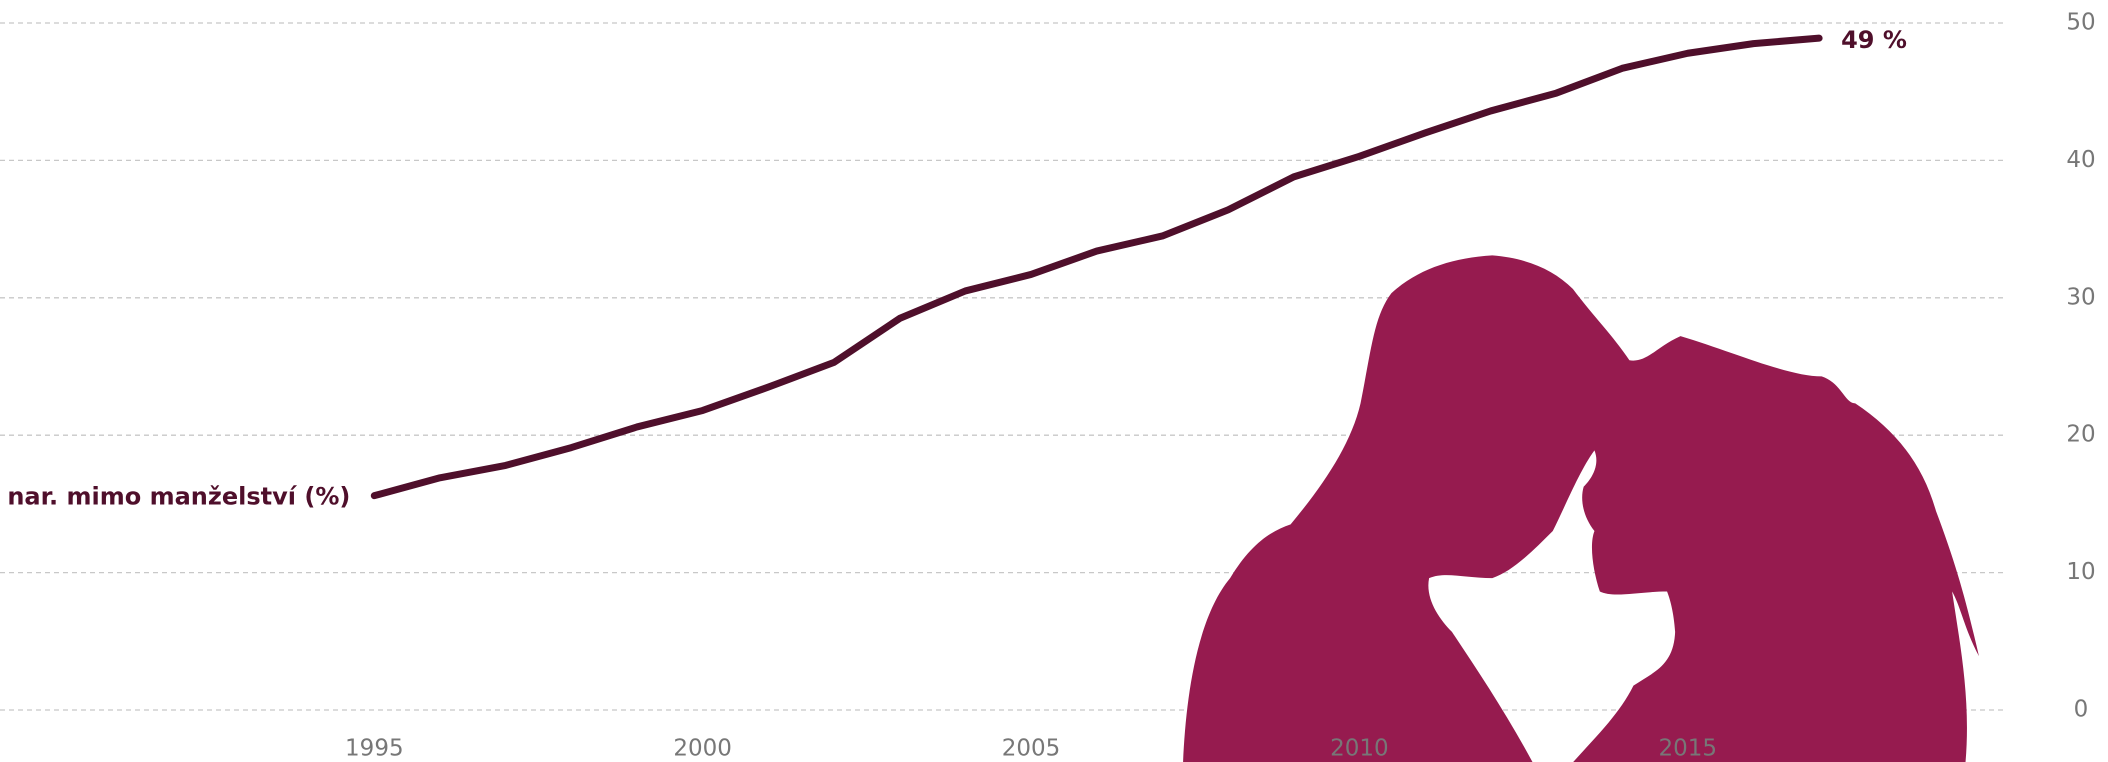  Describe the element at coordinates (1874, 40) in the screenshot. I see `value-label: 49 %` at that location.